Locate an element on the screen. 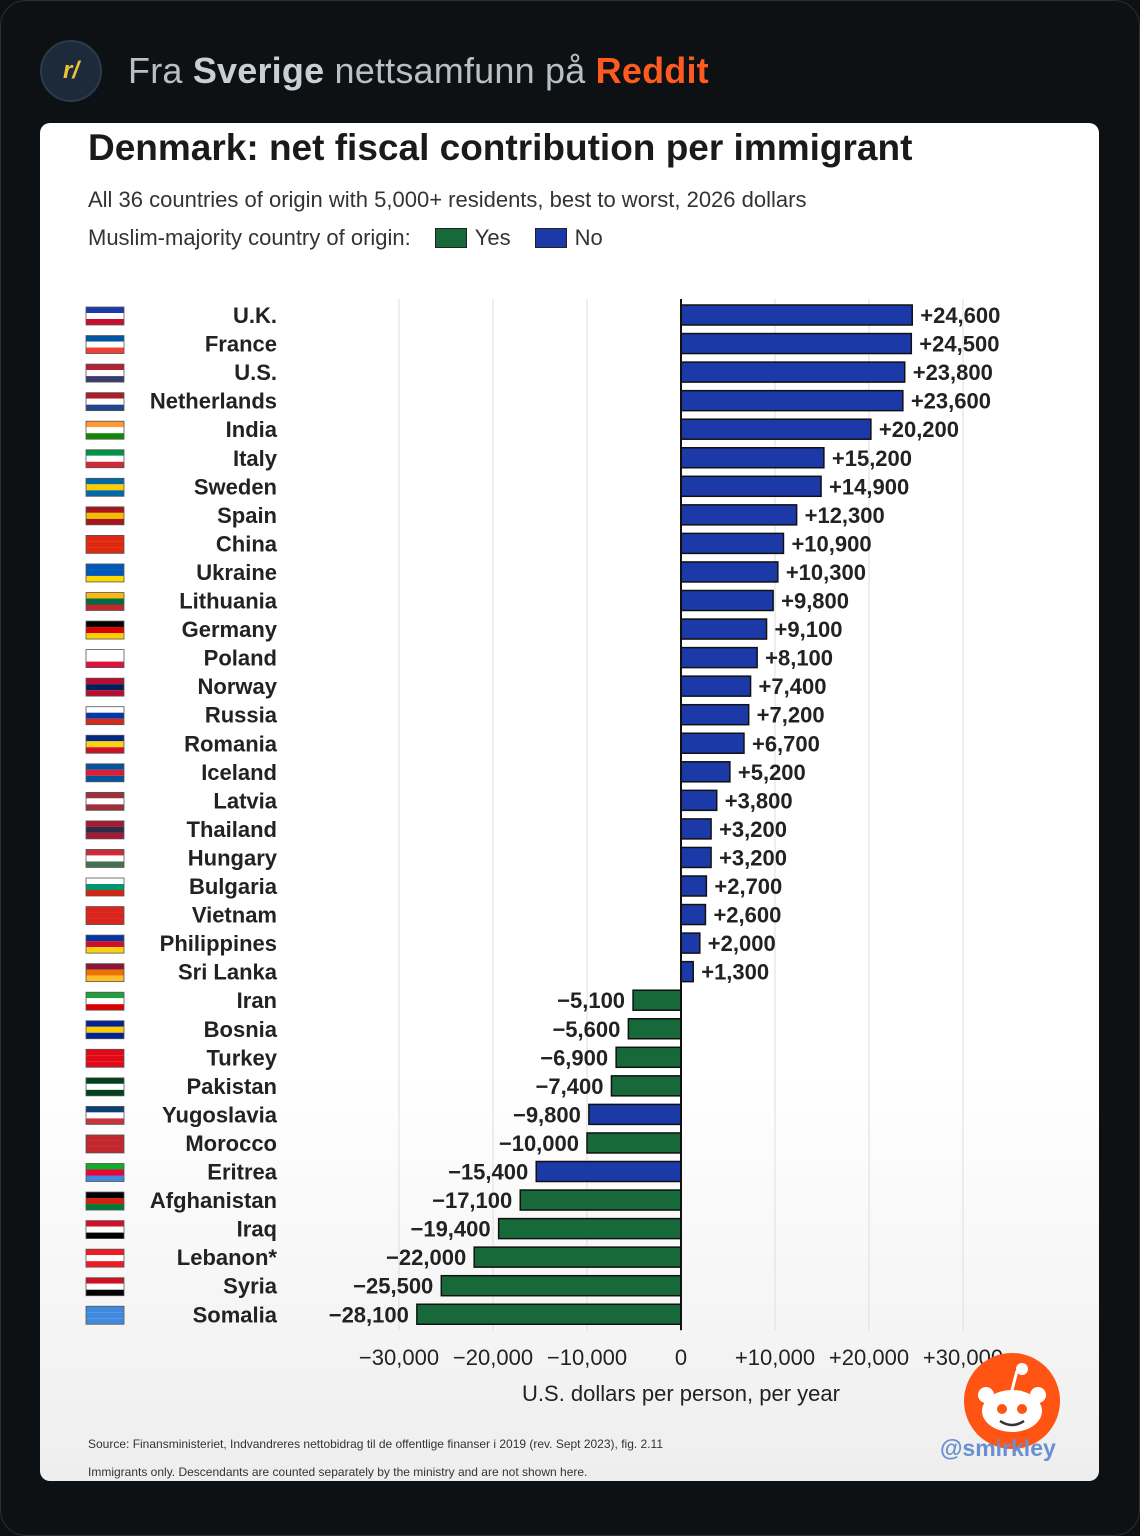  value-label: +5,200 is located at coordinates (772, 772).